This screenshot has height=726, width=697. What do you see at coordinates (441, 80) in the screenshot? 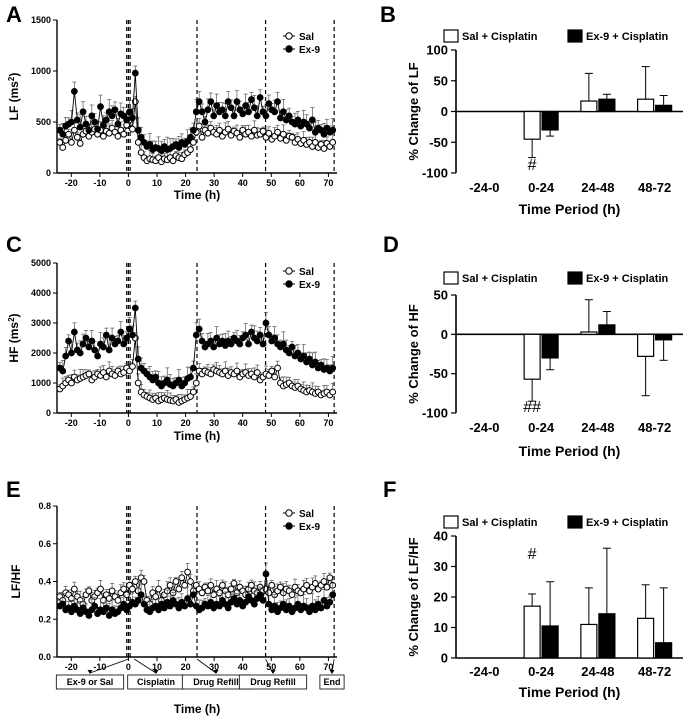
I see `y-tick-label: 50` at bounding box center [441, 80].